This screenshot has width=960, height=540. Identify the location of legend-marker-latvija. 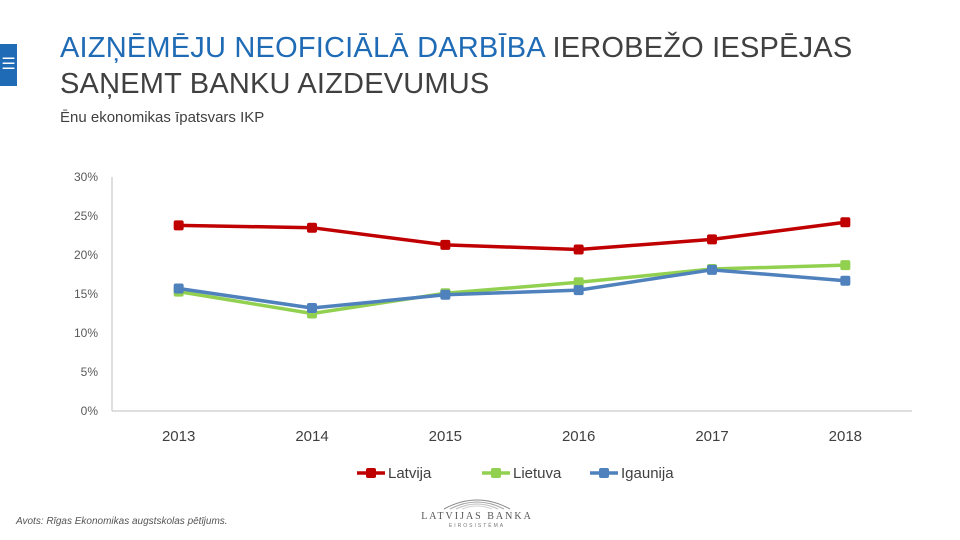
(371, 473).